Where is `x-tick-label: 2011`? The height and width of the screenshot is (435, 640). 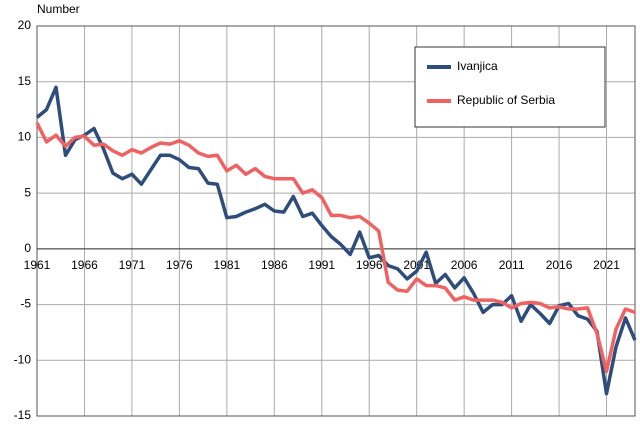 x-tick-label: 2011 is located at coordinates (512, 265).